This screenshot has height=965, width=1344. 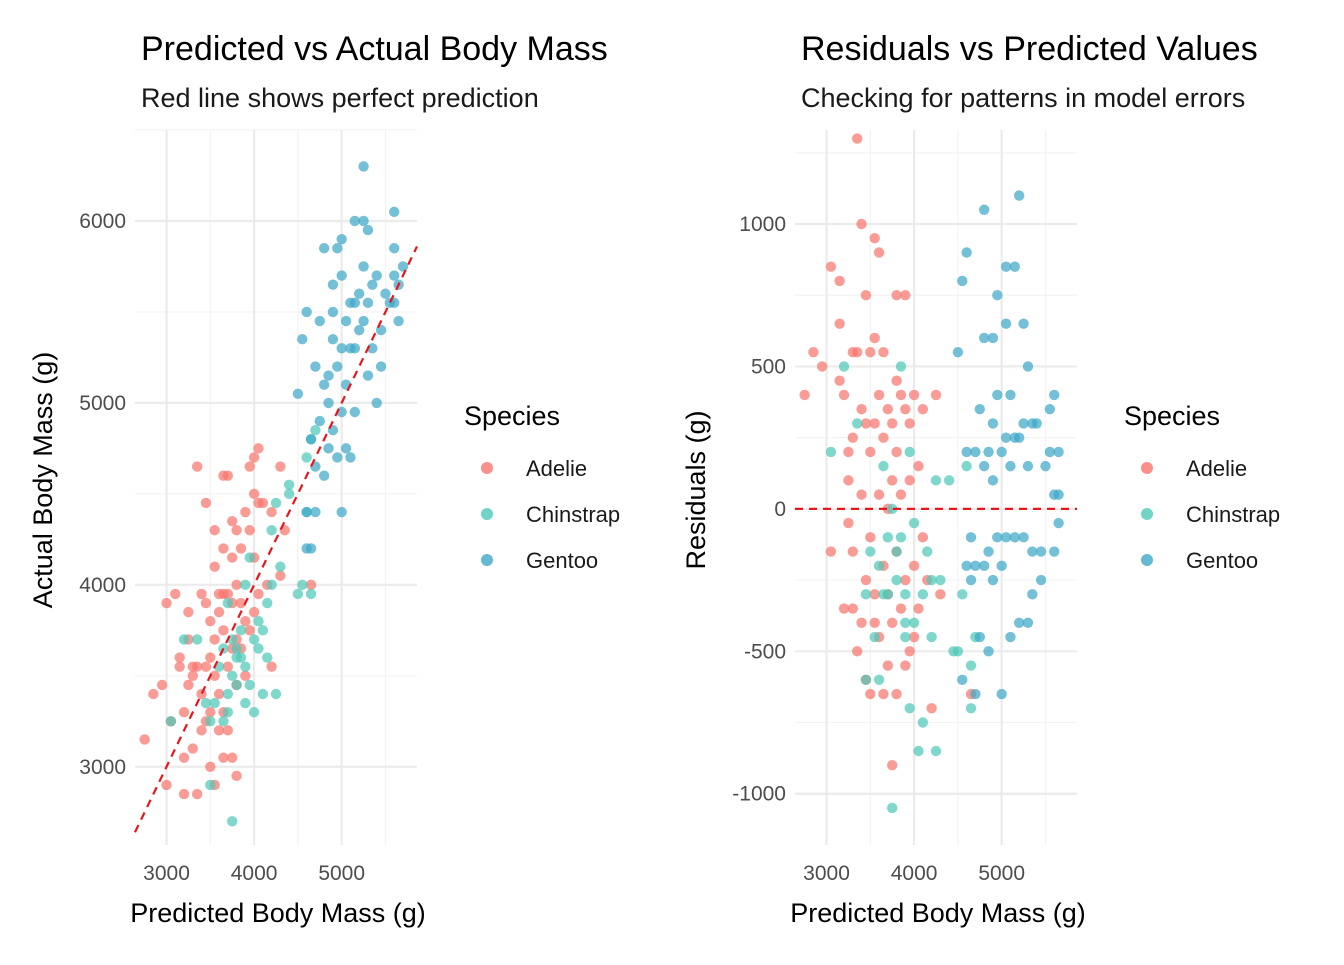 I want to click on y-tick-label: 5000, so click(x=102, y=403).